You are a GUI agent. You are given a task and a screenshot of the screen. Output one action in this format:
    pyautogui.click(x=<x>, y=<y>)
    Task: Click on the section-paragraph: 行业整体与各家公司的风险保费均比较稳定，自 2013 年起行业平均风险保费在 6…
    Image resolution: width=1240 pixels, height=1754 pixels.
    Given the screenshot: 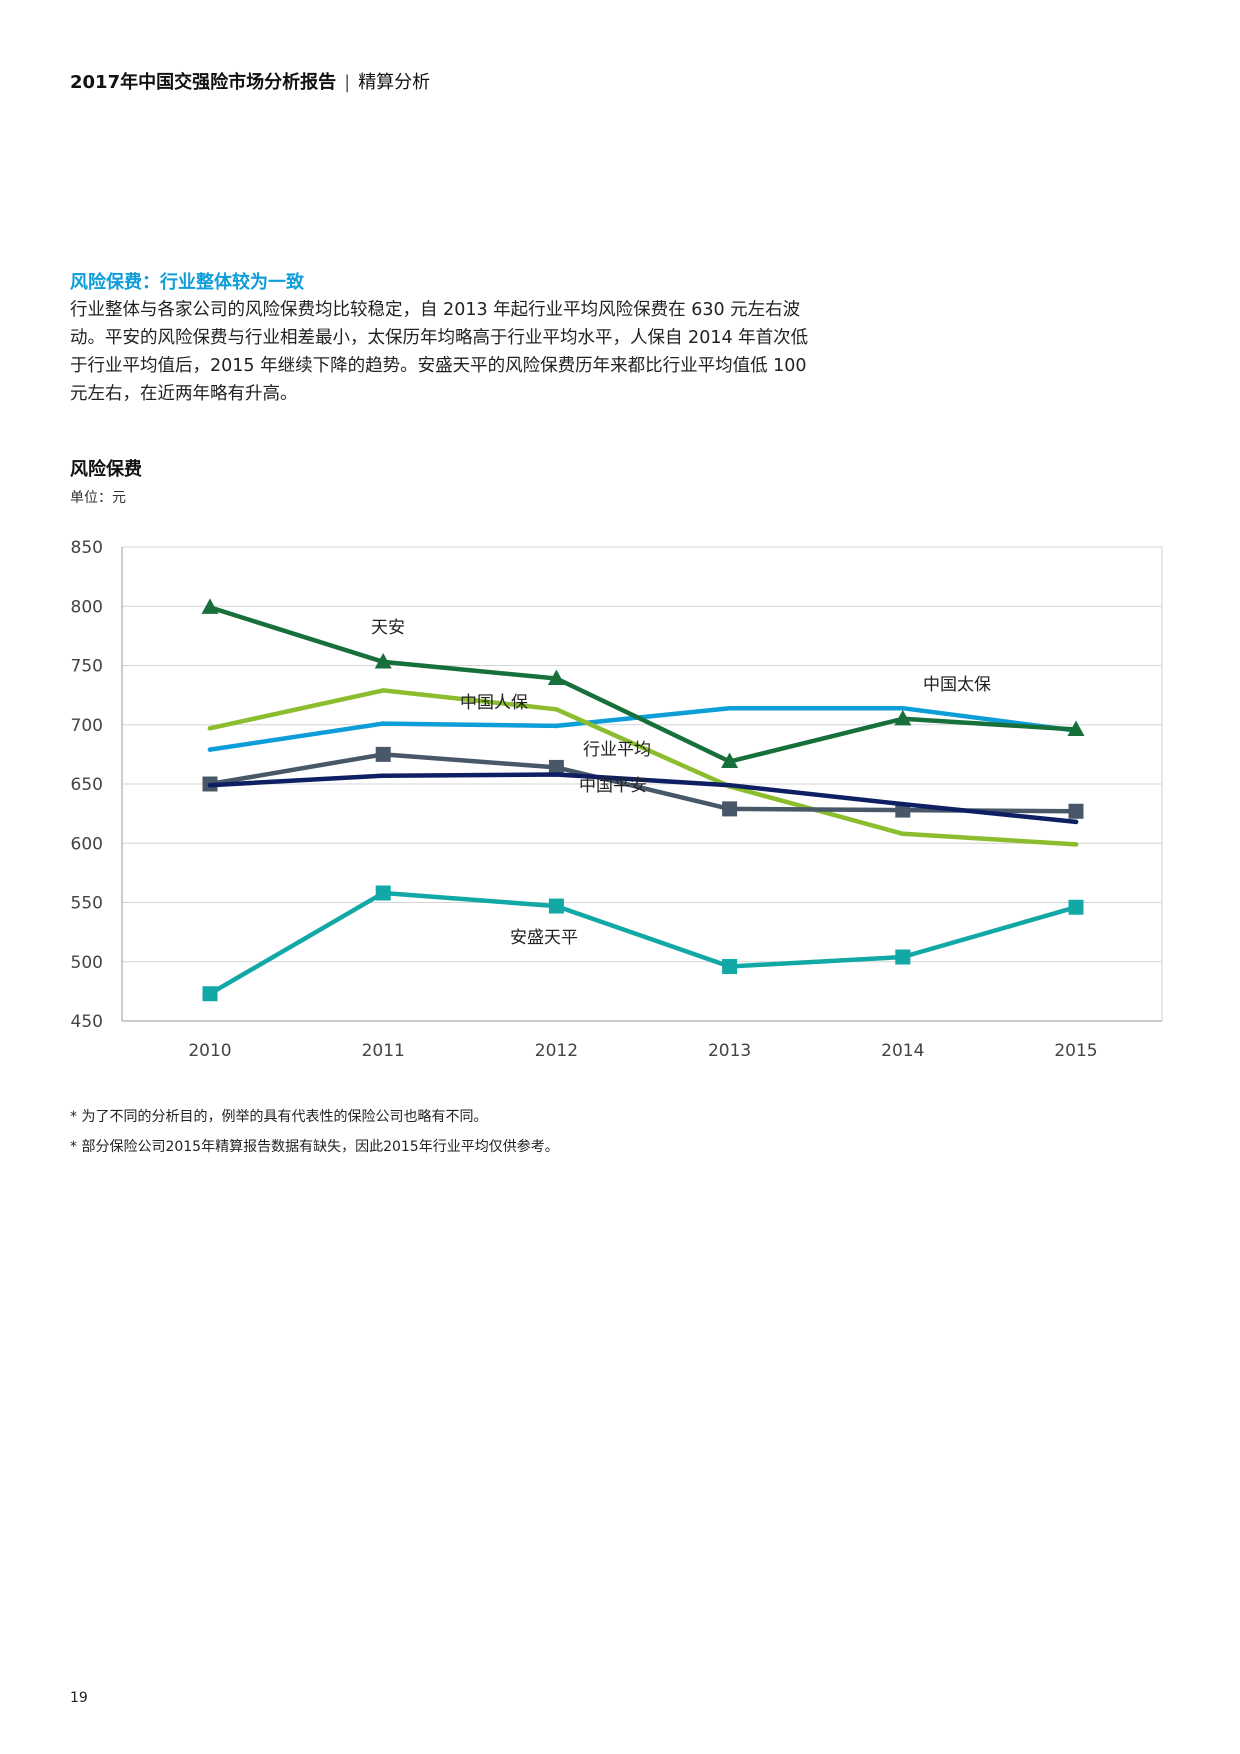 What is the action you would take?
    pyautogui.click(x=439, y=352)
    